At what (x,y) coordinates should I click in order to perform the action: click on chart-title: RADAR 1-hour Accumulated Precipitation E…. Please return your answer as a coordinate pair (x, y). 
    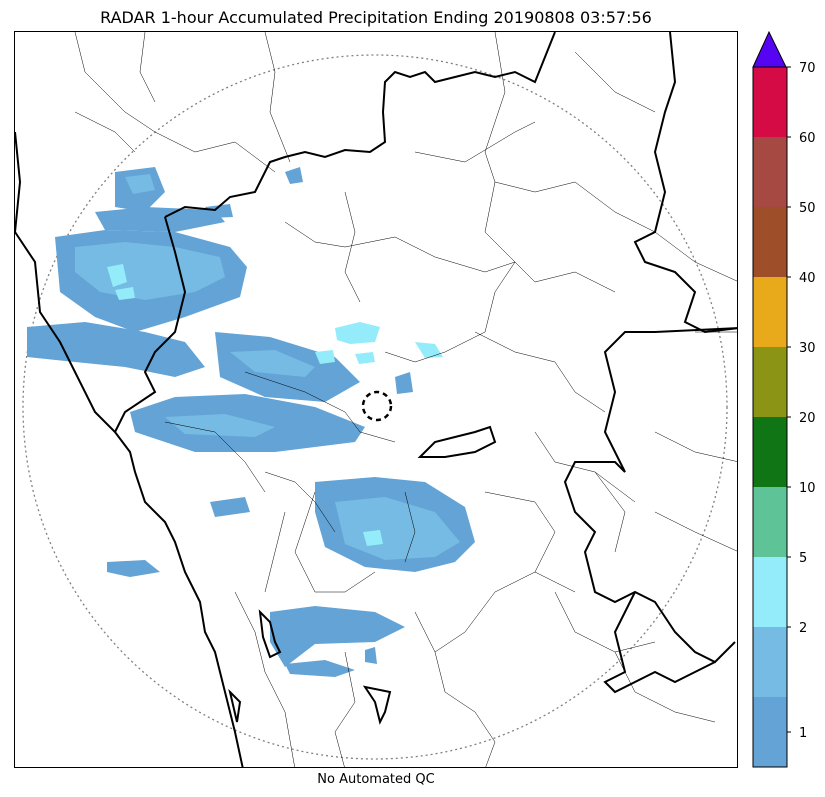
    Looking at the image, I should click on (376, 17).